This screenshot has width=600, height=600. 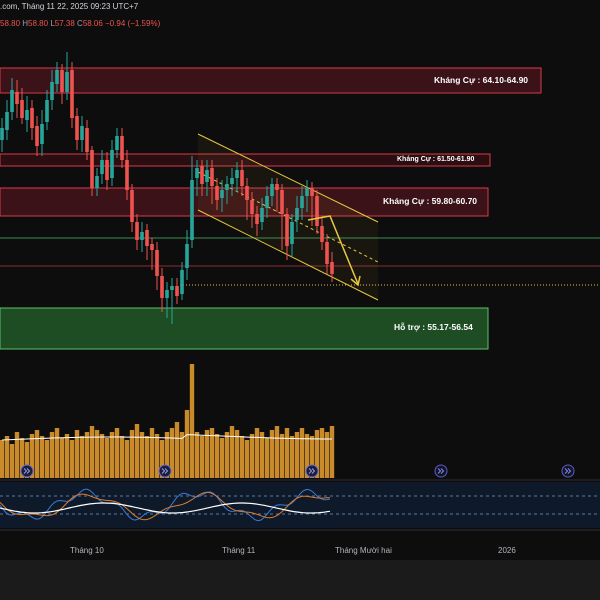 What do you see at coordinates (355, 281) in the screenshot?
I see `projection-arrowhead` at bounding box center [355, 281].